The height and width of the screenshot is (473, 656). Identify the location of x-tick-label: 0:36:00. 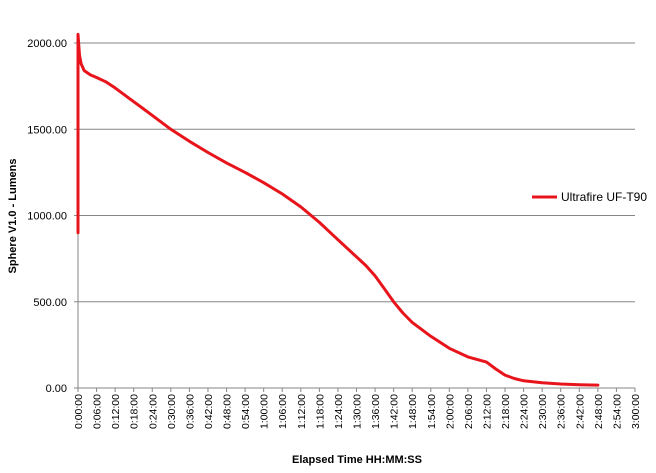
(190, 411).